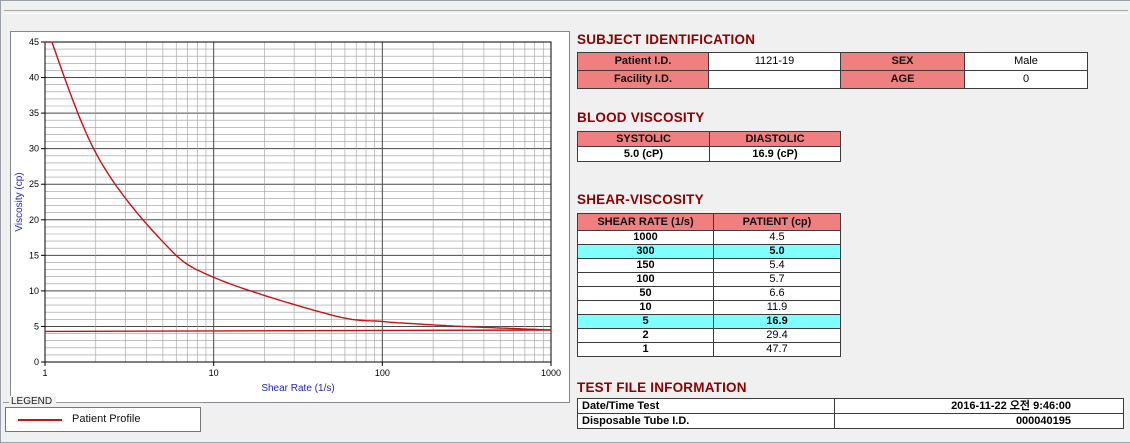 The height and width of the screenshot is (443, 1130). Describe the element at coordinates (36, 362) in the screenshot. I see `svg-text: 0` at that location.